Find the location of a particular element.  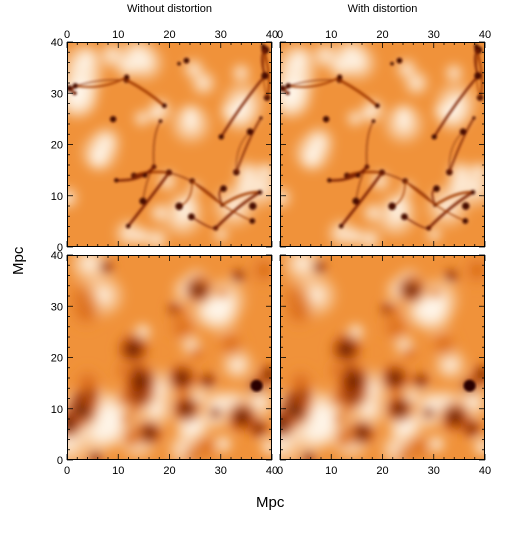

x-axis-label: Mpc is located at coordinates (270, 502).